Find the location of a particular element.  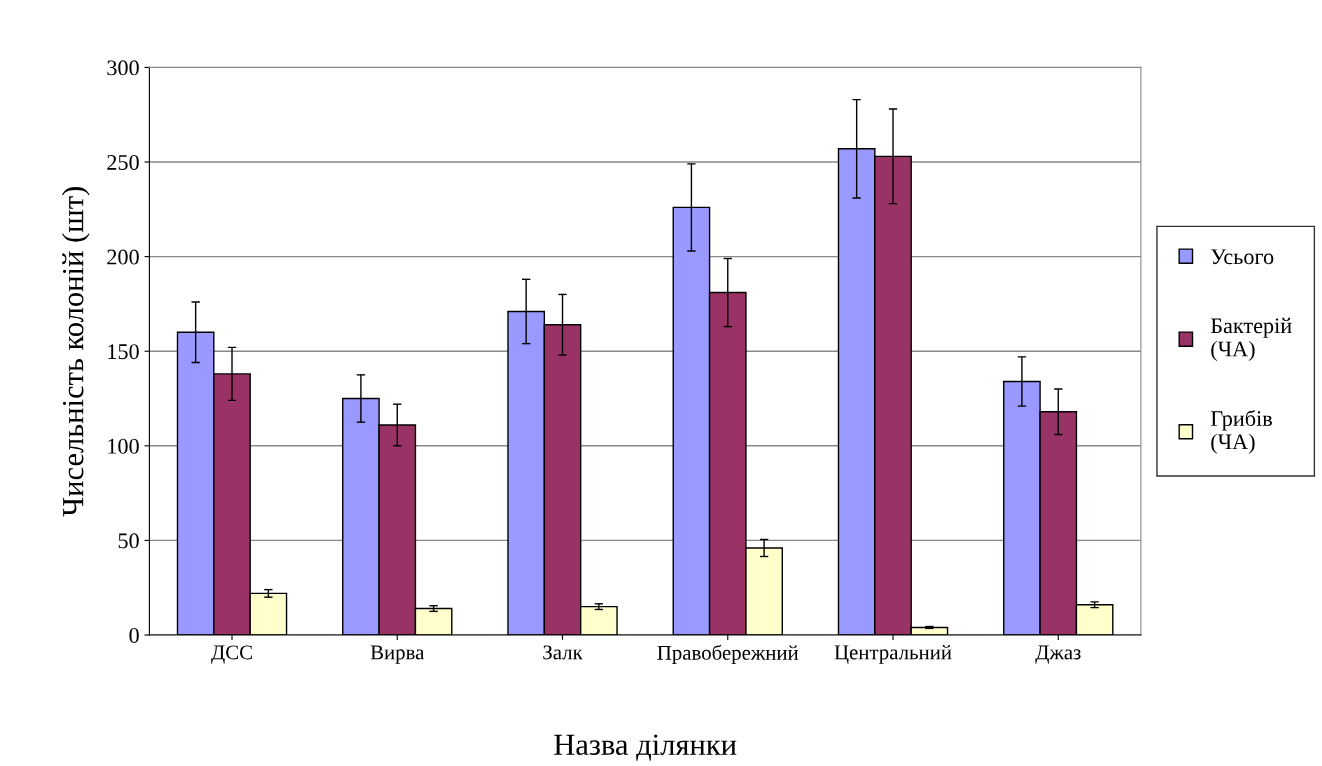

y-tick-label: 200 is located at coordinates (123, 257).